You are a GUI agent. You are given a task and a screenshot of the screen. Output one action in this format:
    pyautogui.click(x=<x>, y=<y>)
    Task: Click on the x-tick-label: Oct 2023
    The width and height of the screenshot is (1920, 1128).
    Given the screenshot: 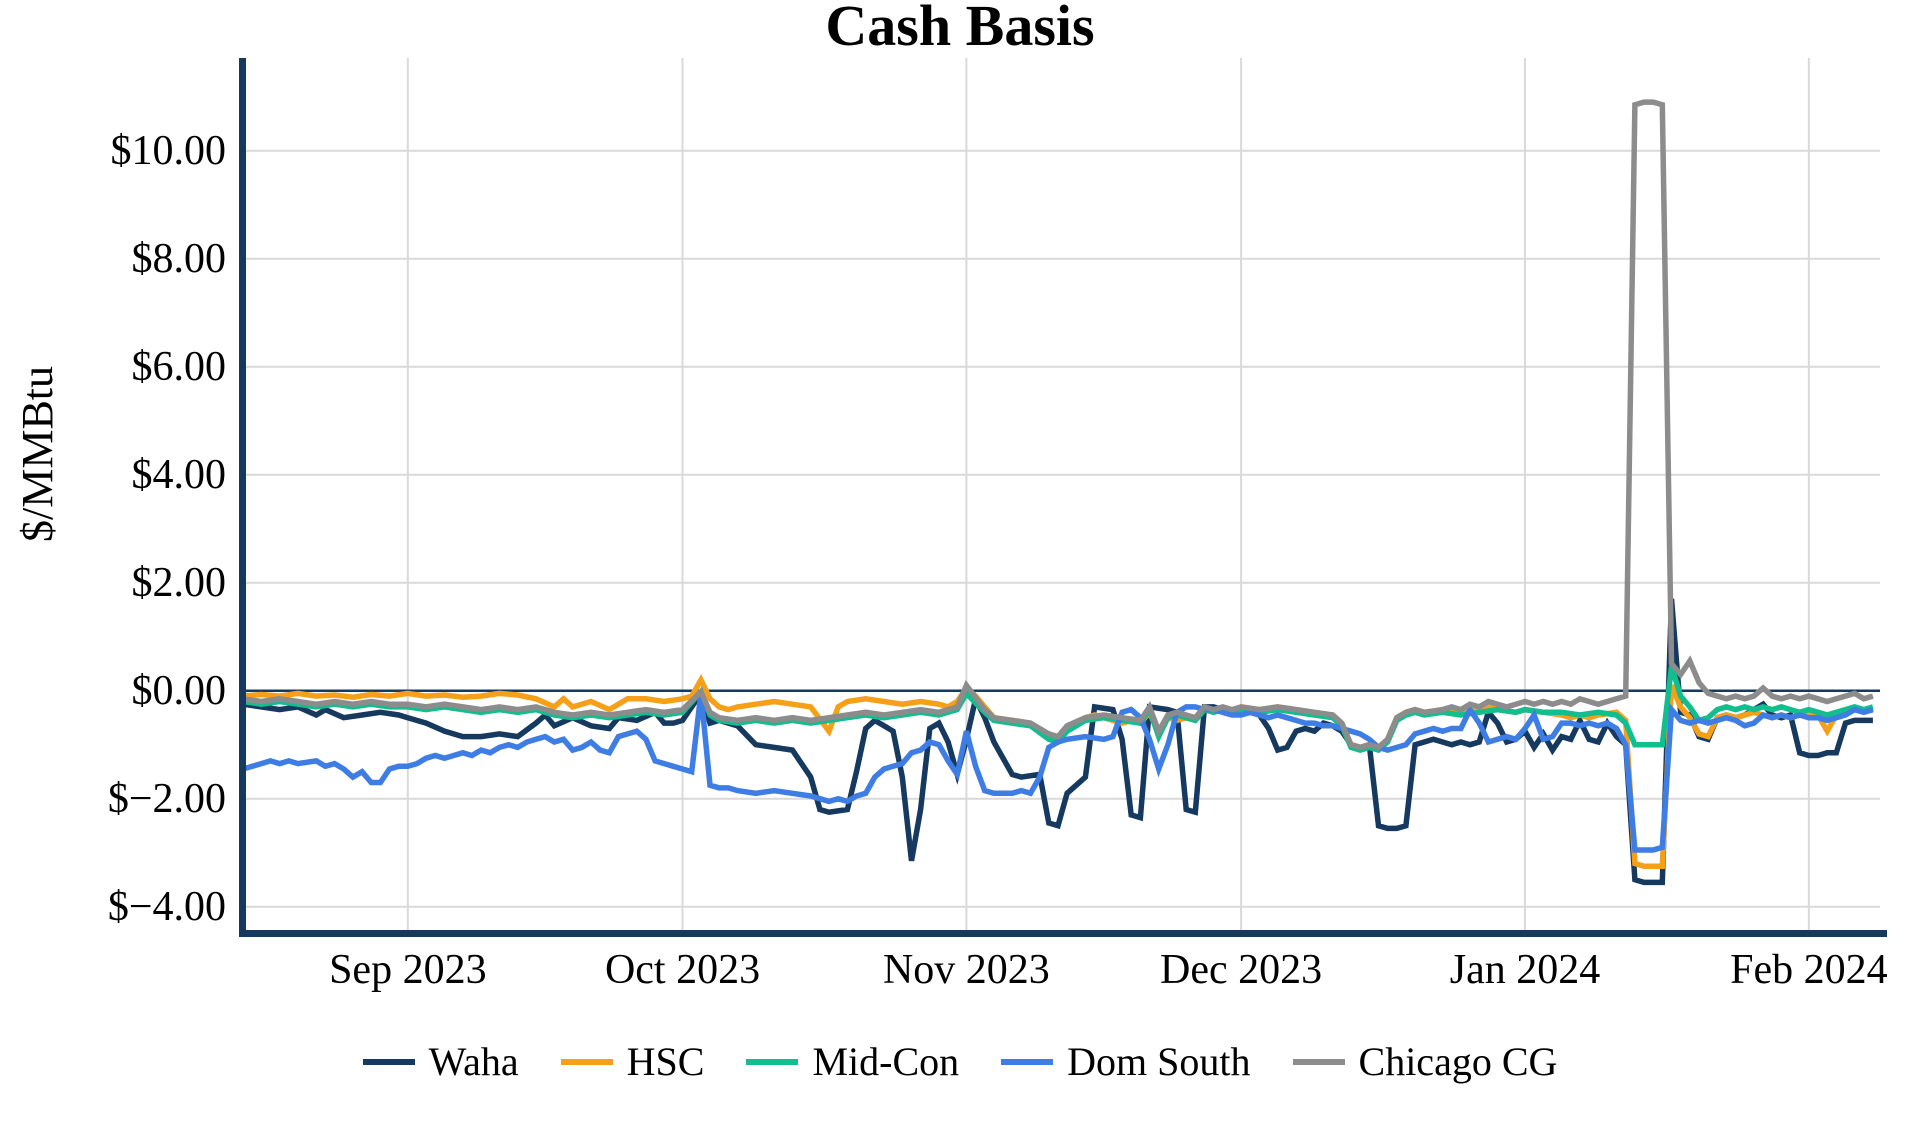 What is the action you would take?
    pyautogui.click(x=682, y=970)
    